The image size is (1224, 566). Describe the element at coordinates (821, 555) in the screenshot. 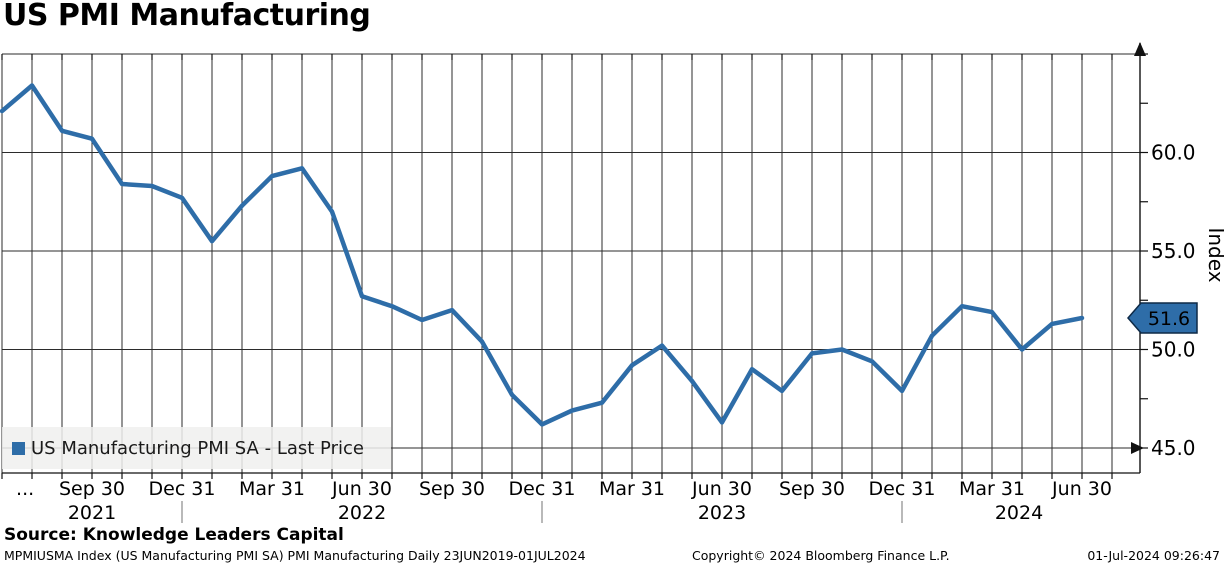

I see `copyright-notice: Copyright© 2024 Bloomberg Finance L.P.` at that location.